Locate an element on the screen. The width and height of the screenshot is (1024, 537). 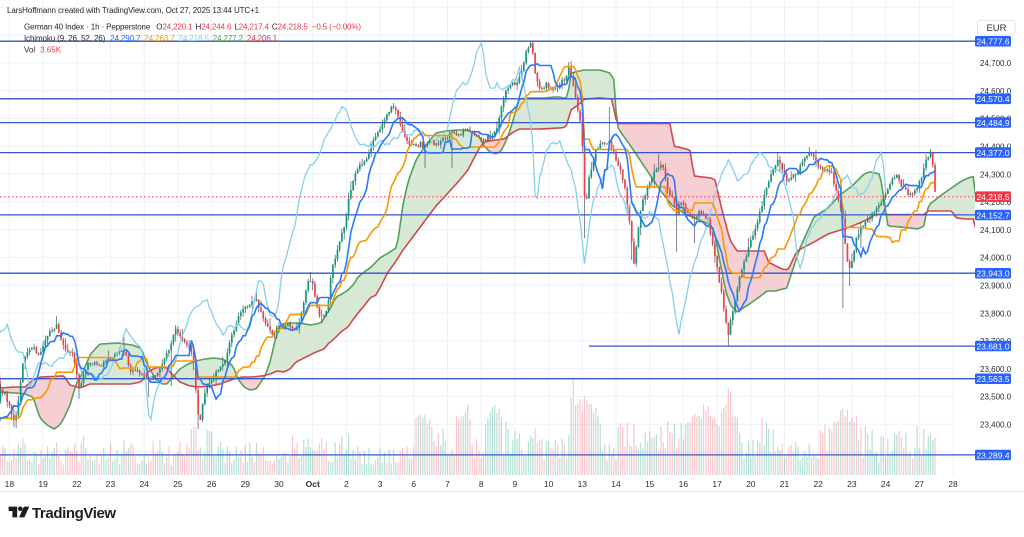
svg-text: 21 is located at coordinates (785, 484).